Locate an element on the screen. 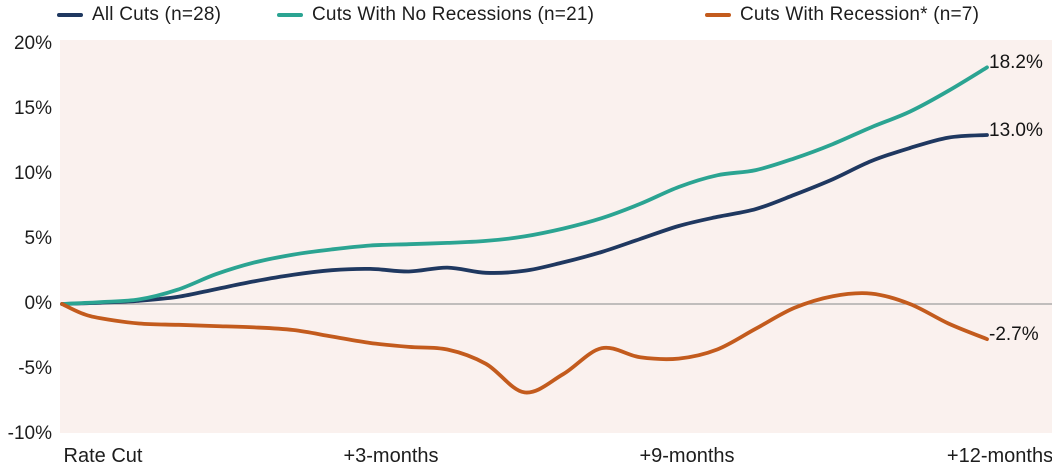 The height and width of the screenshot is (466, 1052). y-axis-label: -10% is located at coordinates (29, 433).